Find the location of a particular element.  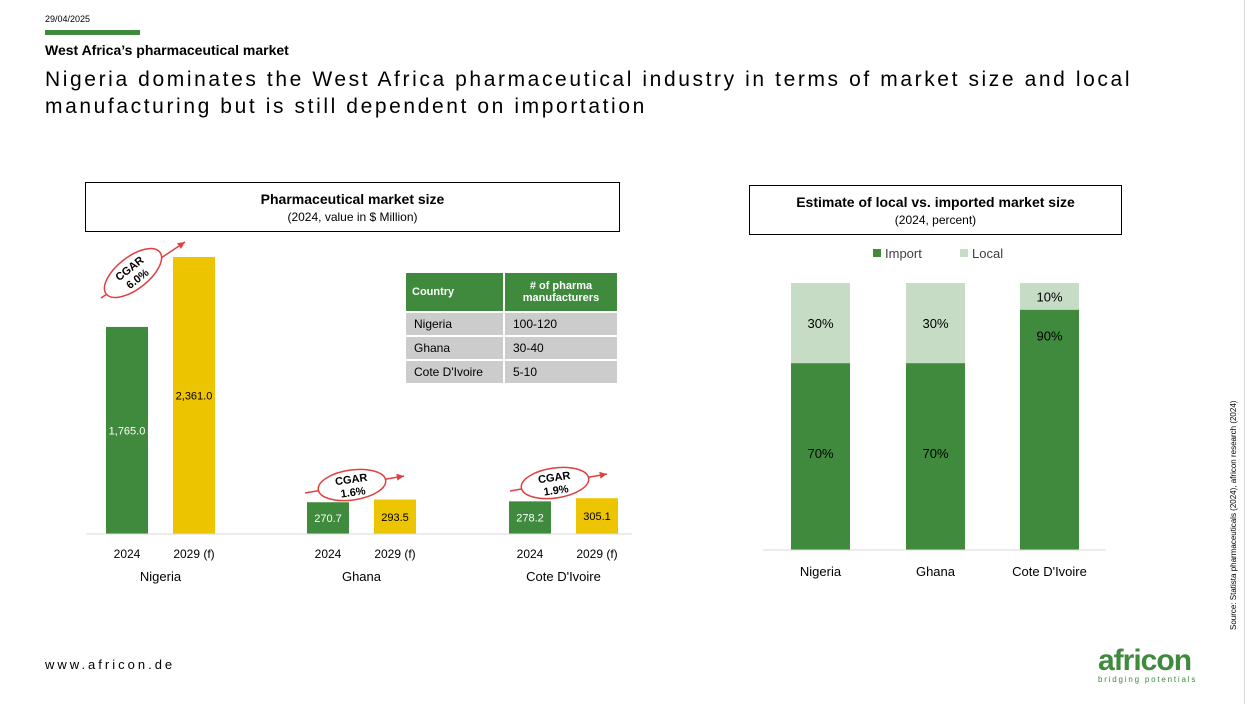

section-title: West Africa’s pharmaceutical market is located at coordinates (167, 50).